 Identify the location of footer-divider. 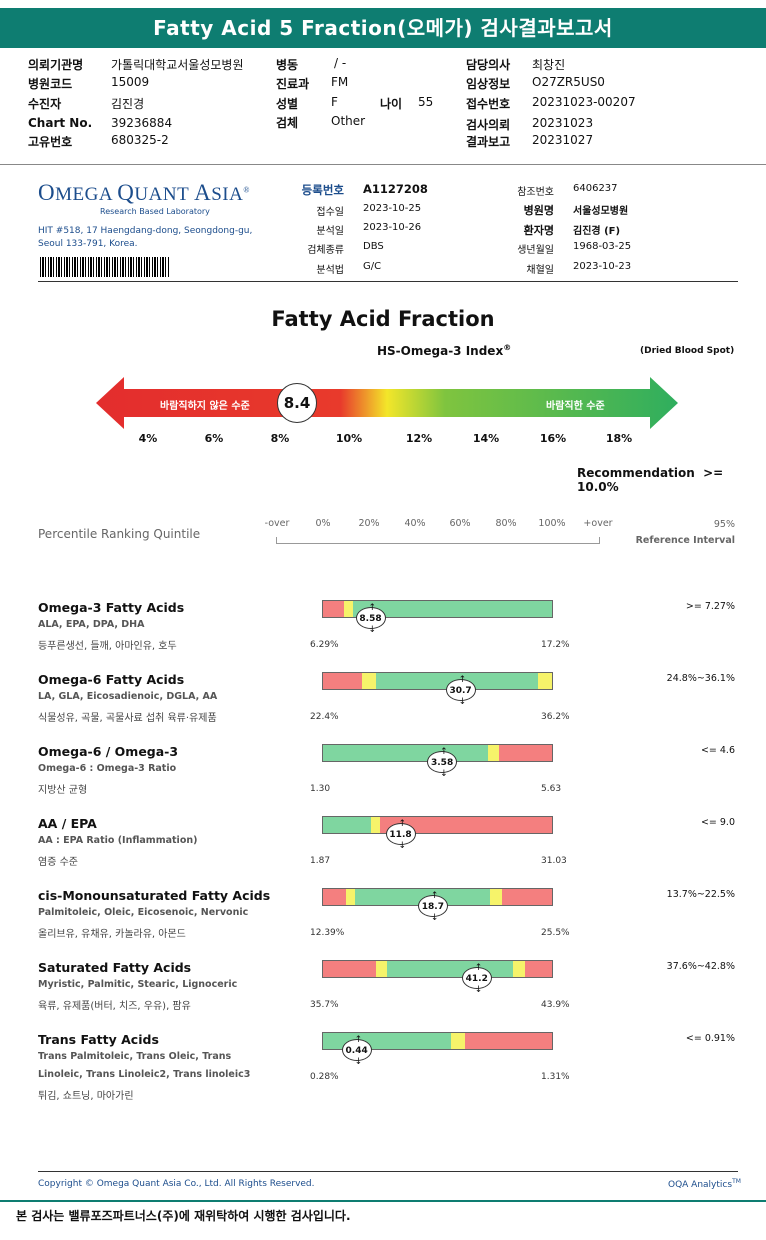
(388, 1171).